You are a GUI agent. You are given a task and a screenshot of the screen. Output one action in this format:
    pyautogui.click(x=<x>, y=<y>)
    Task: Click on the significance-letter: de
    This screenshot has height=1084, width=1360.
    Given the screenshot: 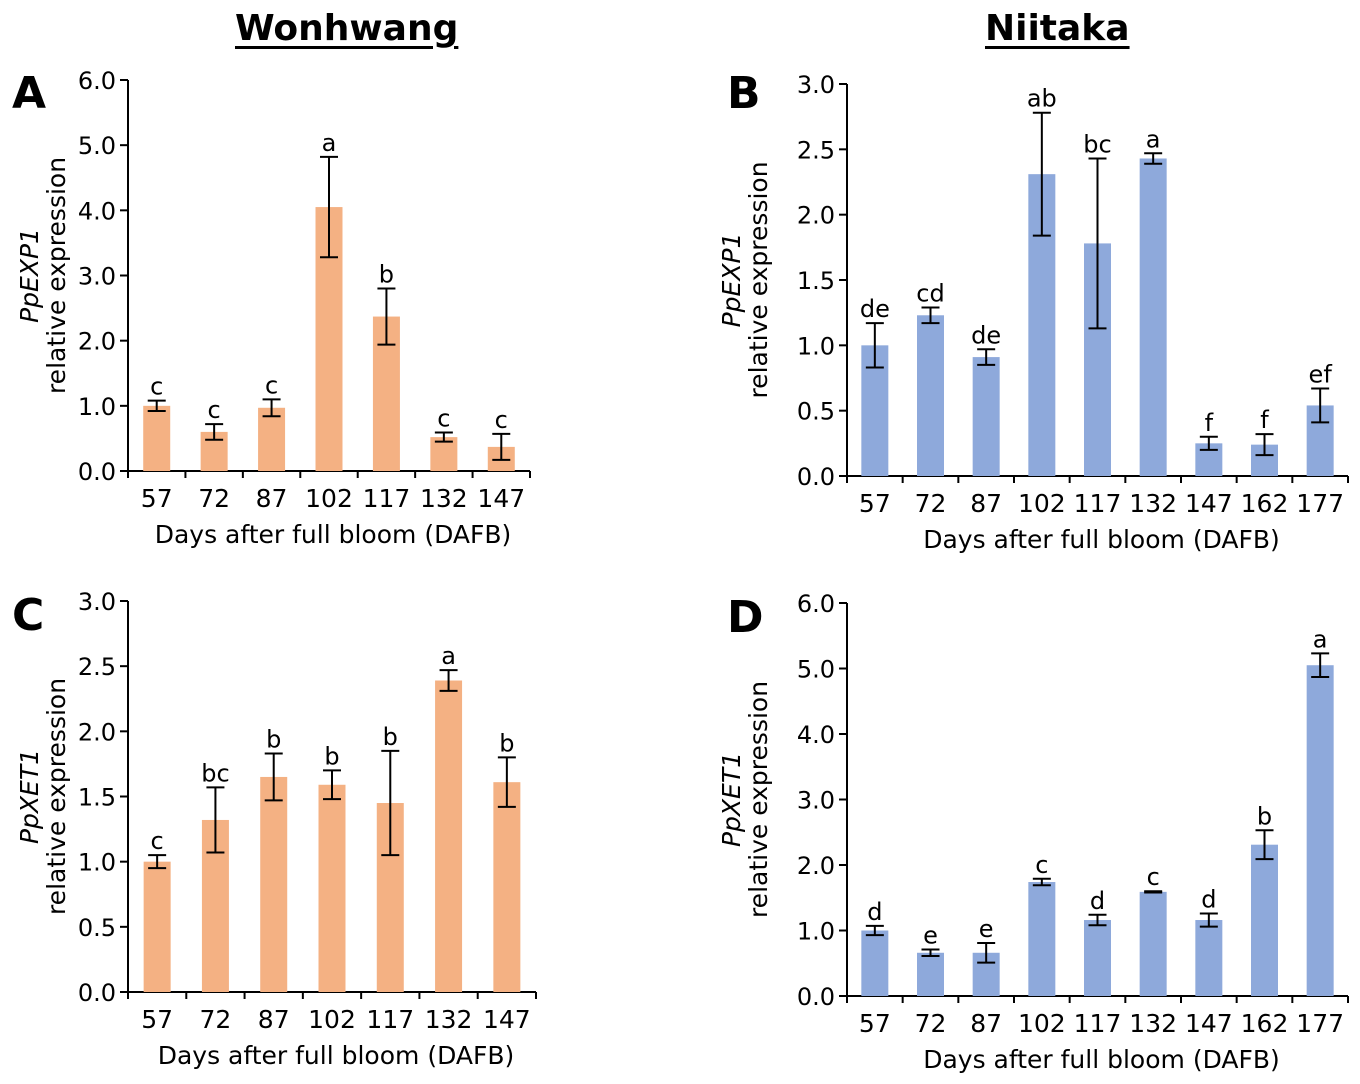 What is the action you would take?
    pyautogui.click(x=986, y=335)
    